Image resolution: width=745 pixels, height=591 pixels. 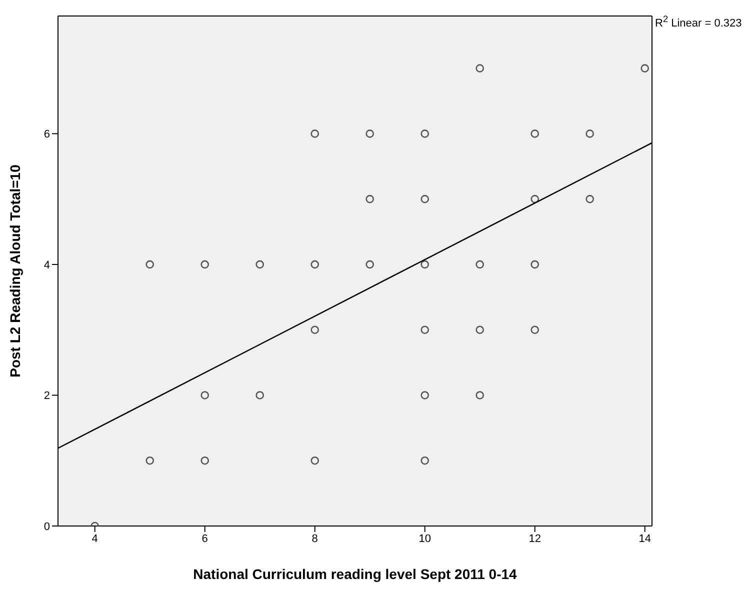 I want to click on y-tick-label: 2, so click(x=47, y=396).